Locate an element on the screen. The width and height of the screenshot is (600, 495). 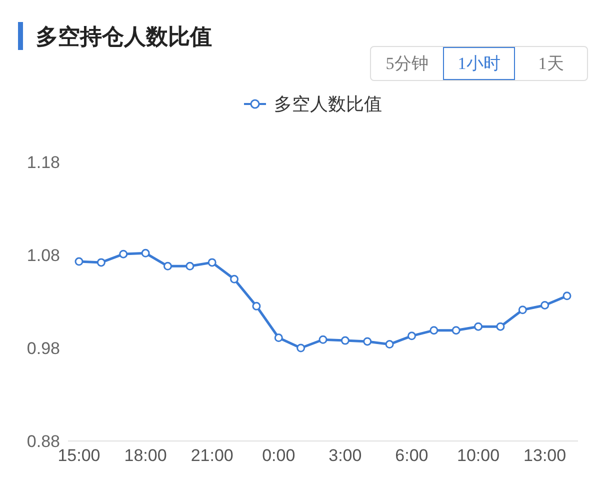
x-tick-label: 13:00 is located at coordinates (545, 456).